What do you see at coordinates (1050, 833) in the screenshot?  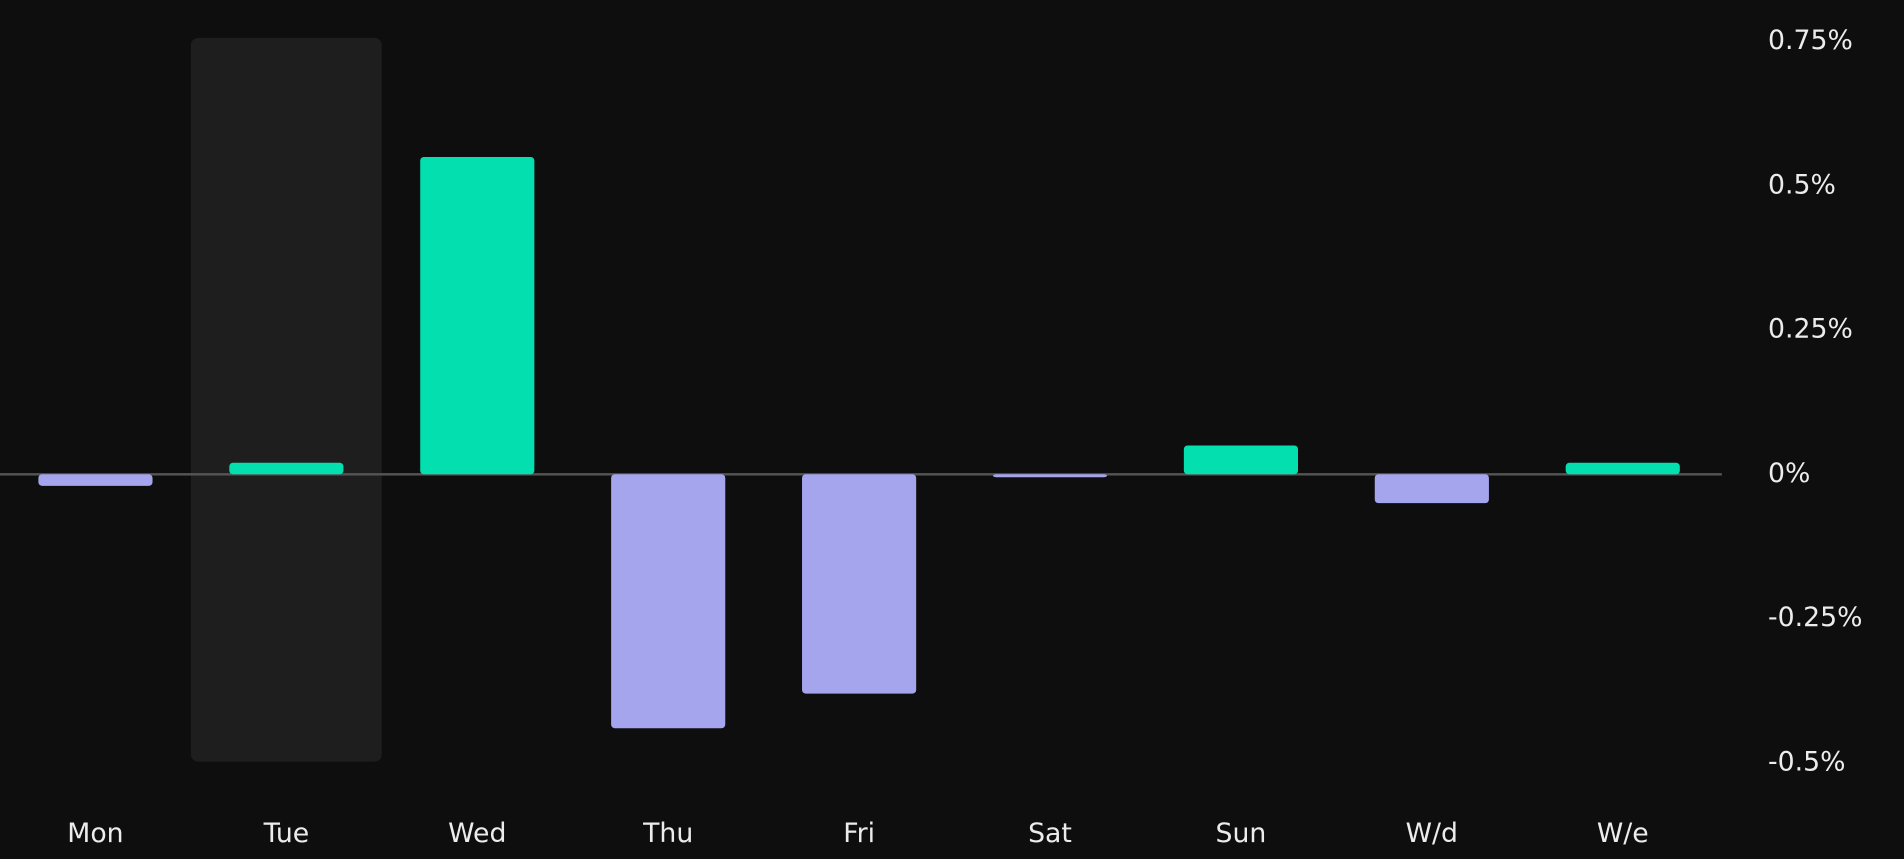 I see `x-tick-label: Sat` at bounding box center [1050, 833].